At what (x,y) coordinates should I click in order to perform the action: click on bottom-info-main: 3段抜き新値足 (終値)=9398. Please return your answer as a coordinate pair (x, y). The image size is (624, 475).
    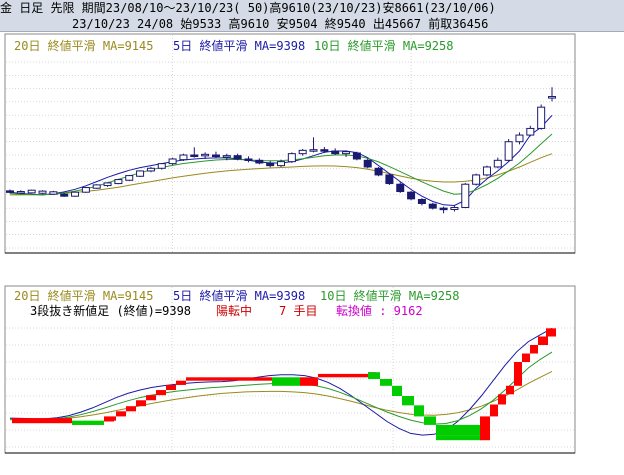
    Looking at the image, I should click on (110, 310).